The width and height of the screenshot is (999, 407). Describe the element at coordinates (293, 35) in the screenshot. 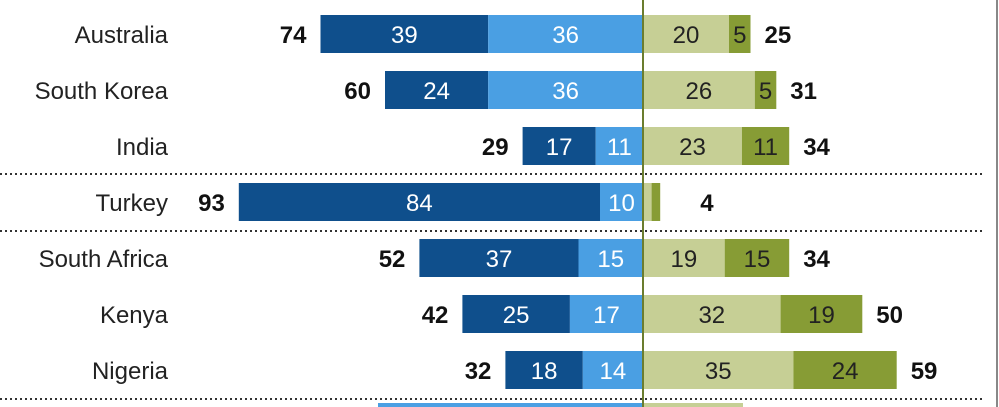

I see `left-total-label: 74` at that location.